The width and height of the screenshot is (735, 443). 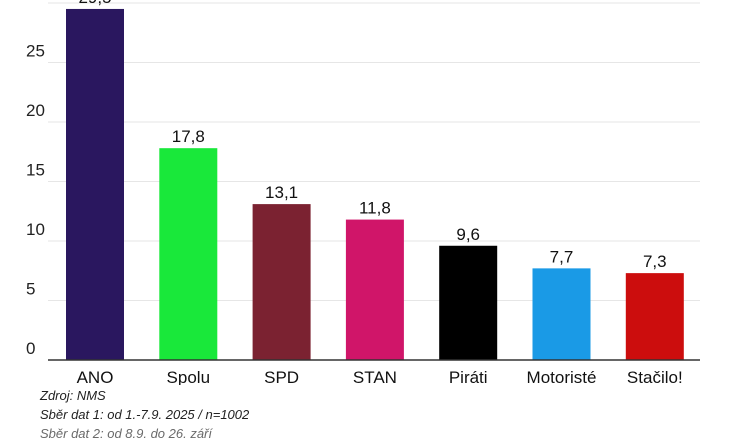 What do you see at coordinates (655, 261) in the screenshot?
I see `data-label-sta-ilo: 7,3` at bounding box center [655, 261].